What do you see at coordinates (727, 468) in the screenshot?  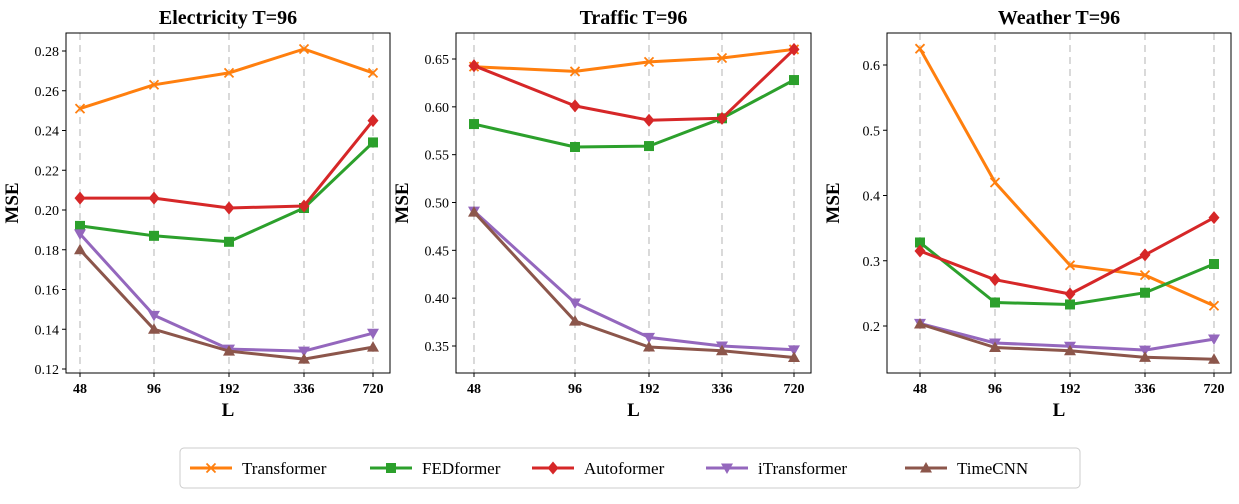 I see `legend-itransformer-marker` at bounding box center [727, 468].